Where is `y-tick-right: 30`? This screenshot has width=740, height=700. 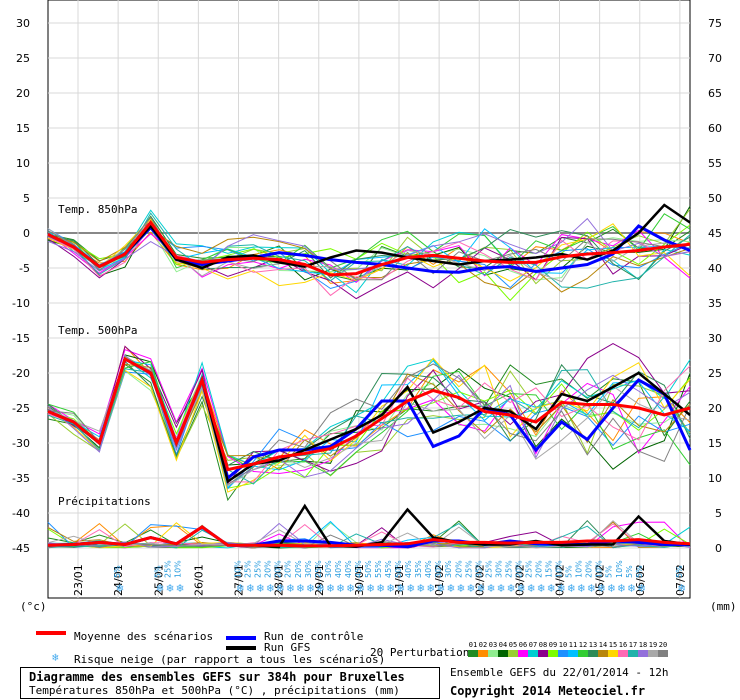 y-tick-right: 30 is located at coordinates (715, 338).